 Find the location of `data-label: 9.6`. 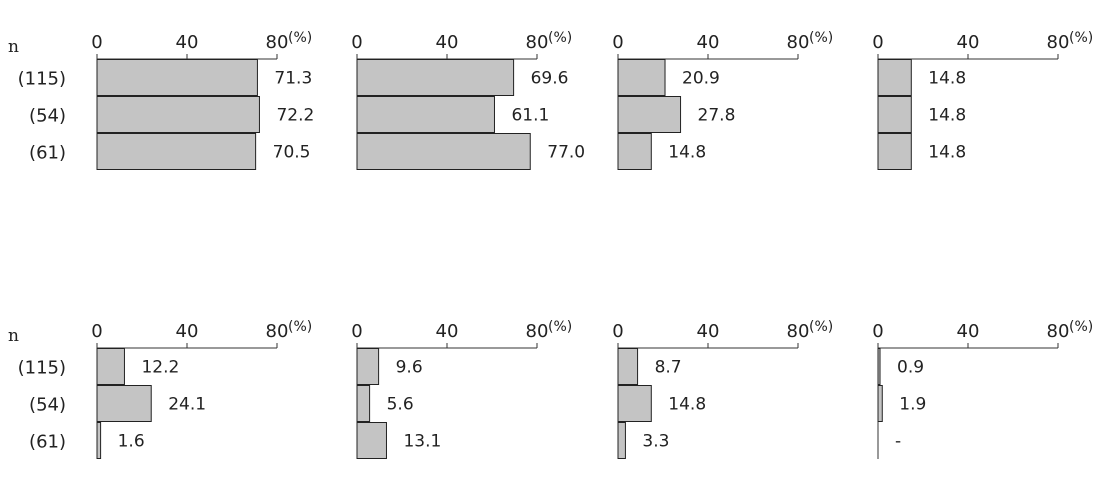

data-label: 9.6 is located at coordinates (409, 368).